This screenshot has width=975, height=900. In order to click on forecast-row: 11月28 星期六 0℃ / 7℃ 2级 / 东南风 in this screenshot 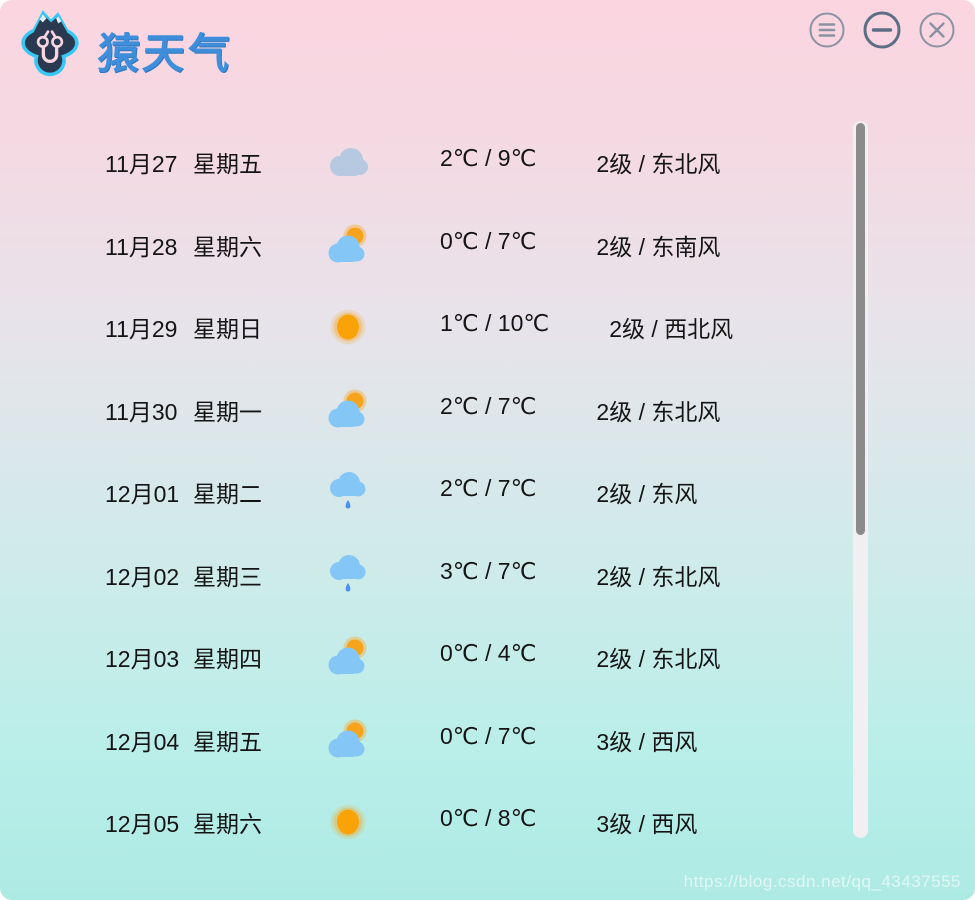, I will do `click(487, 245)`.